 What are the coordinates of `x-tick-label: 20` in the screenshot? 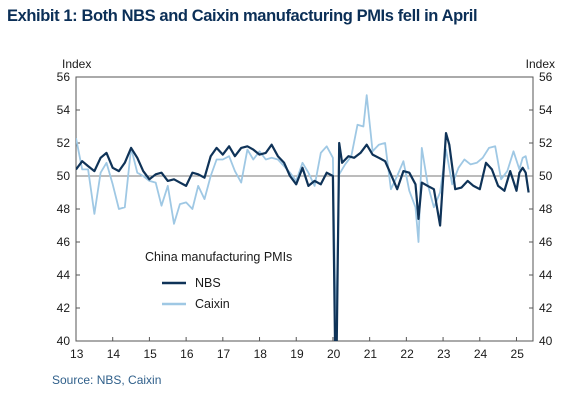 It's located at (334, 354).